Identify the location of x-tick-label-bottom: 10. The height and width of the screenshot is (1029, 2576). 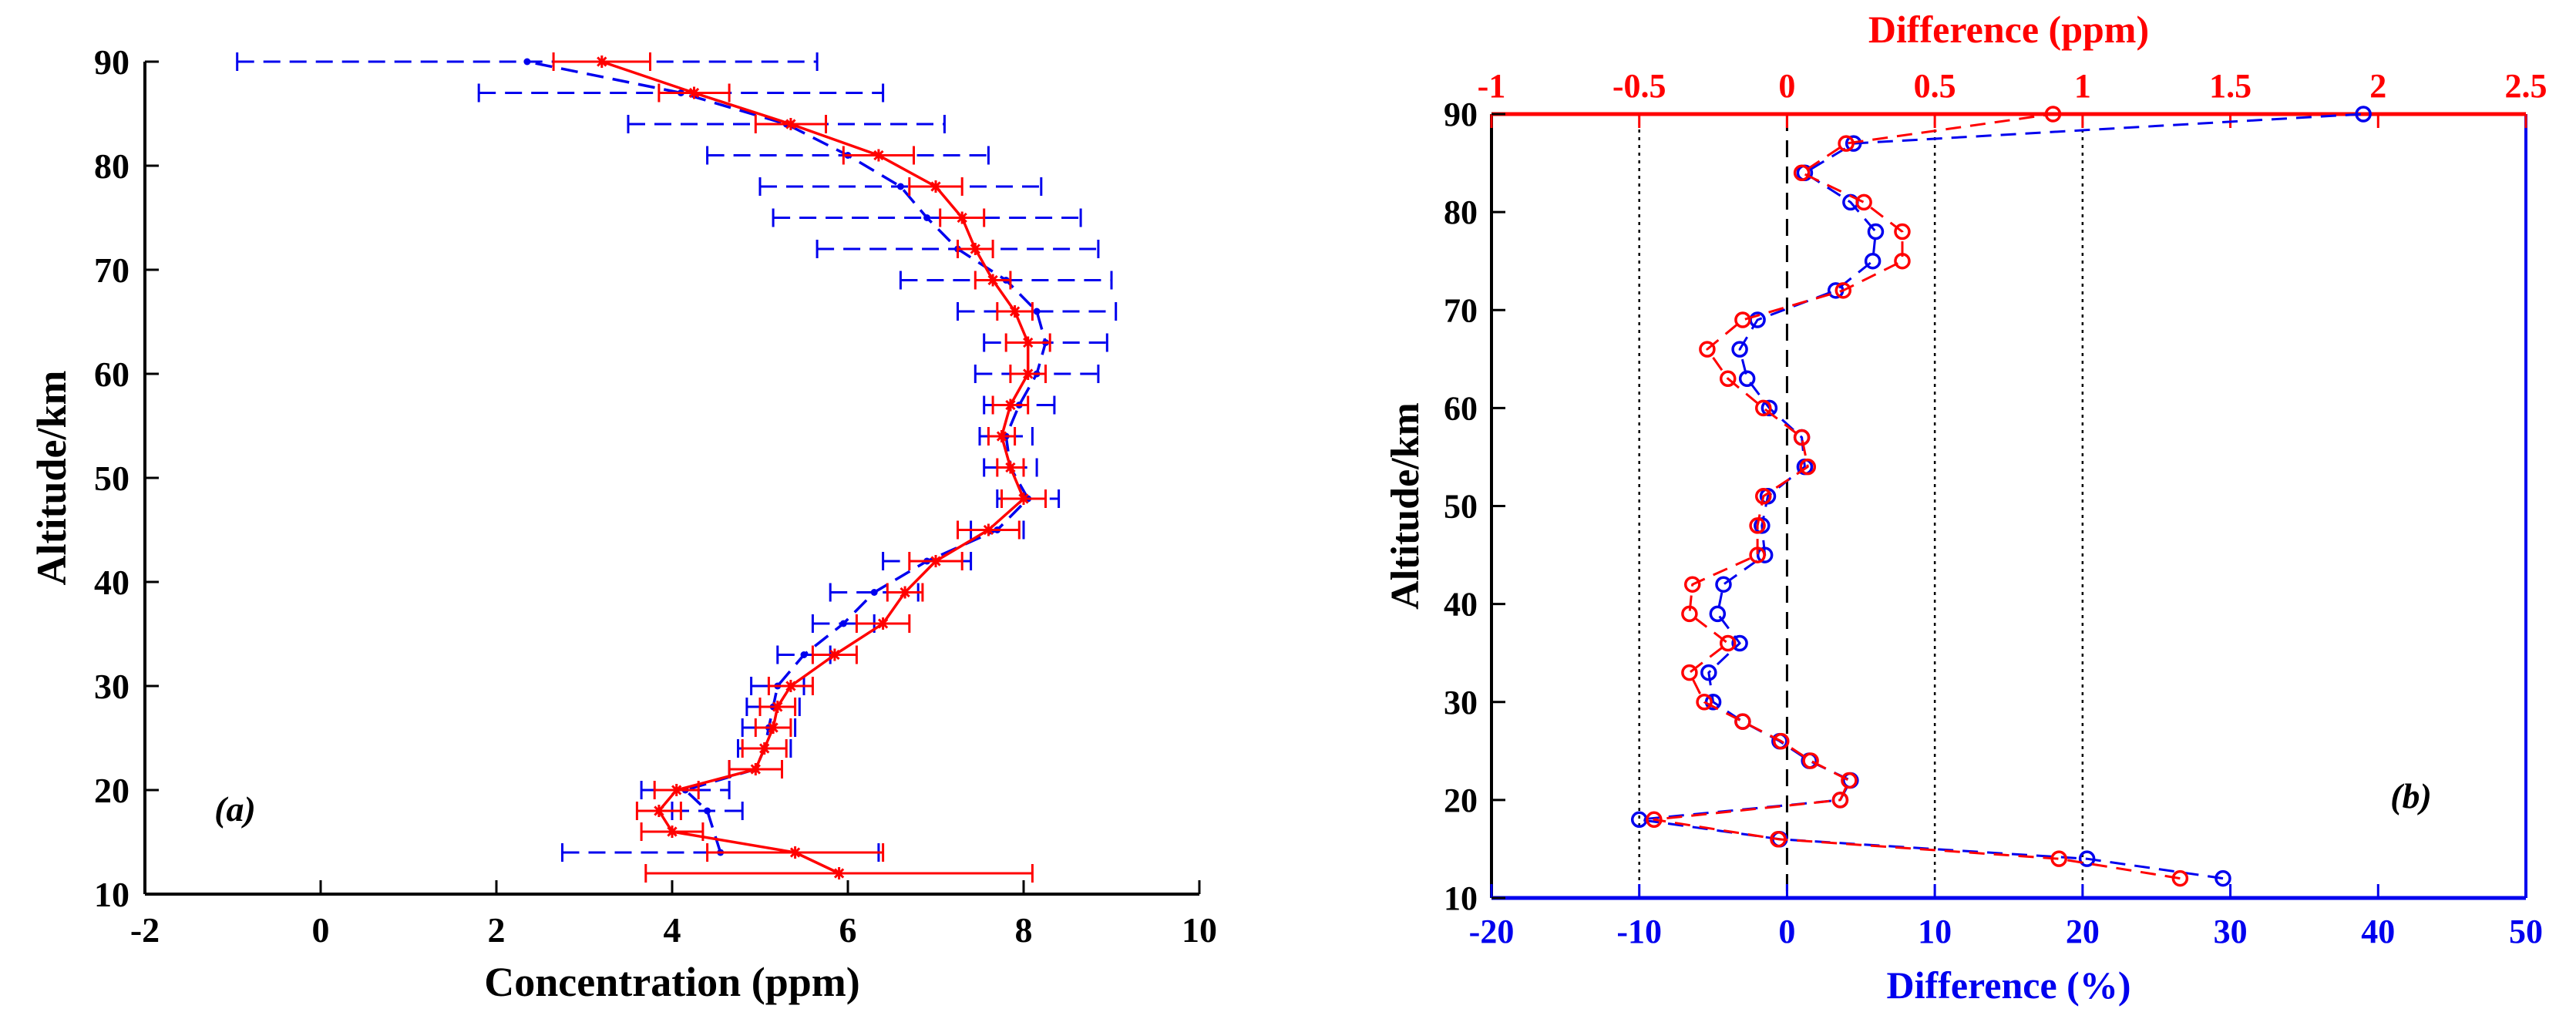
(1935, 932).